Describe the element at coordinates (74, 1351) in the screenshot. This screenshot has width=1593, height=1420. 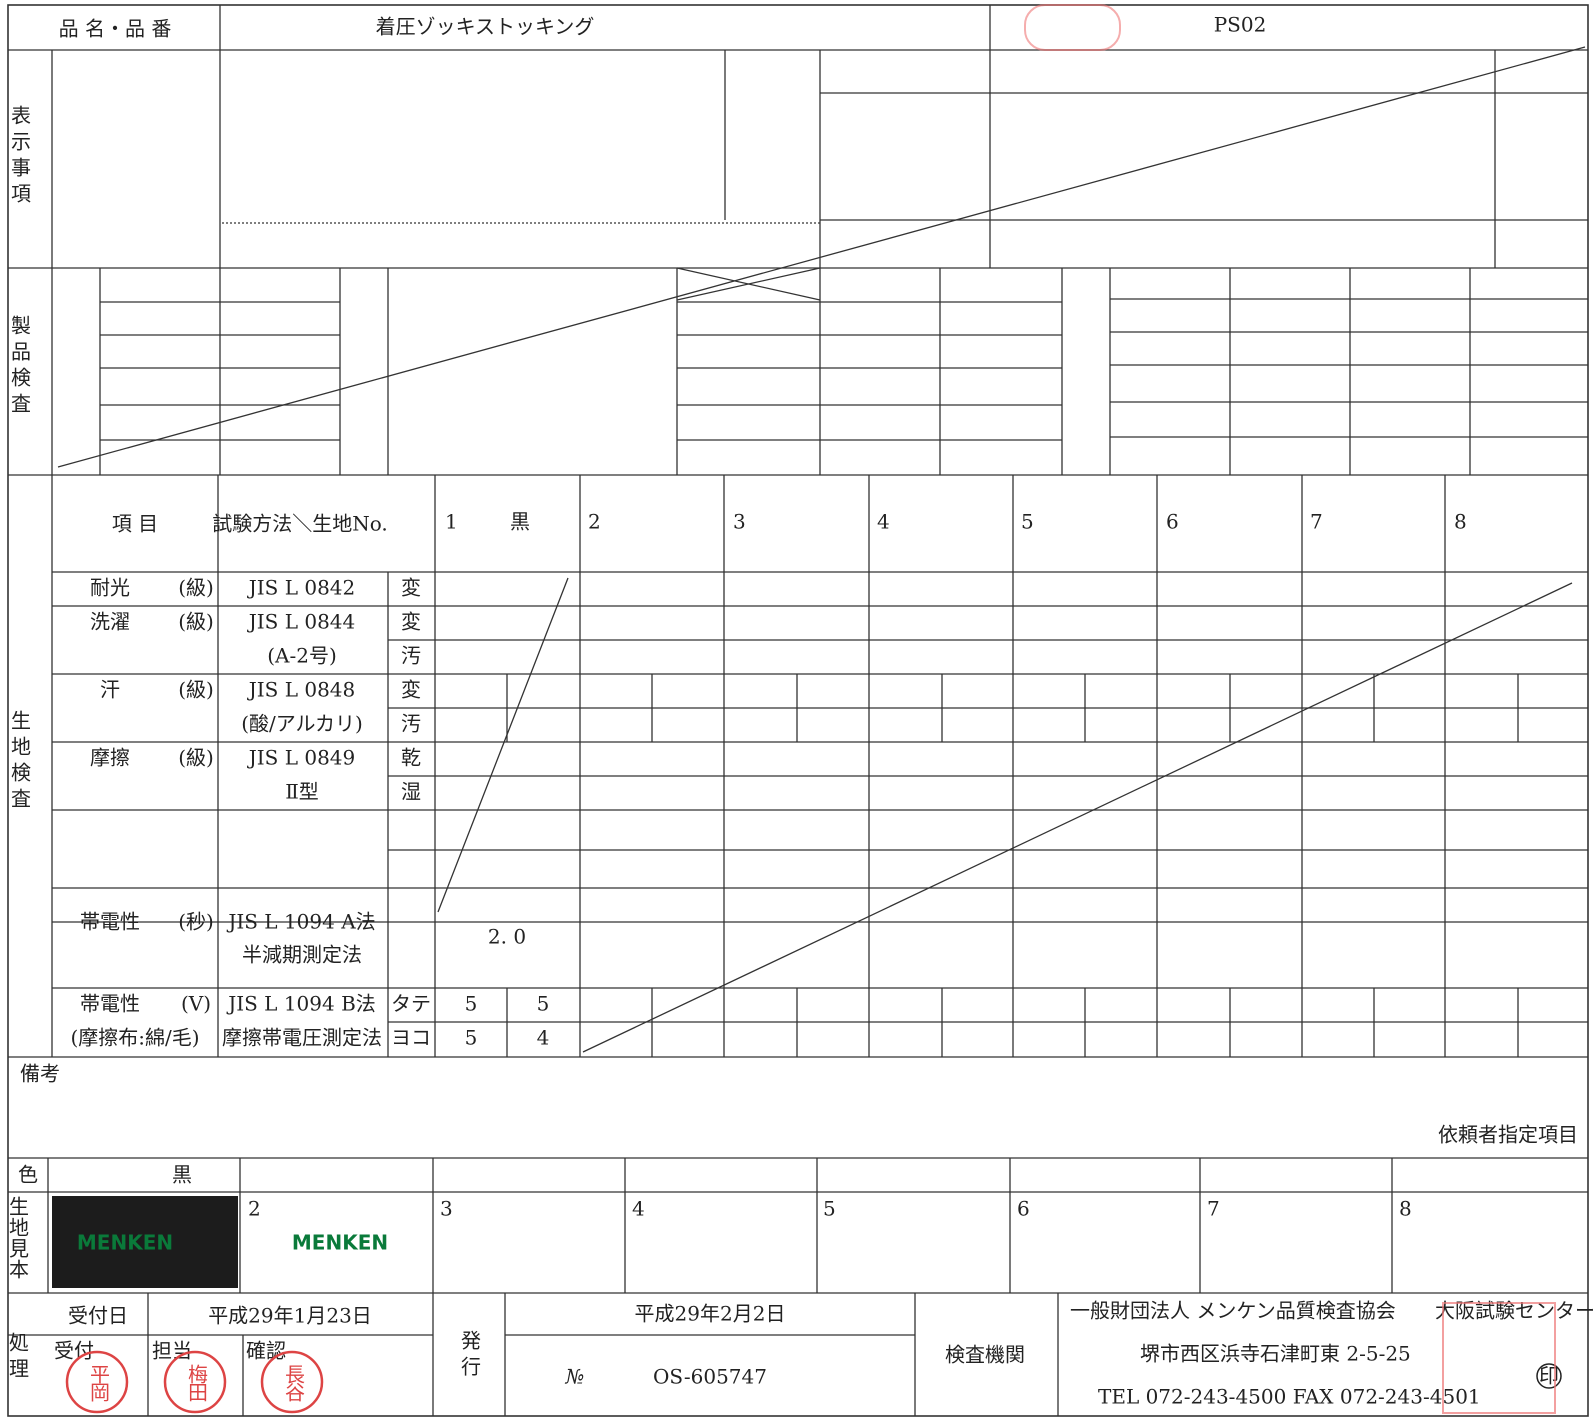
I see `label: 受付` at that location.